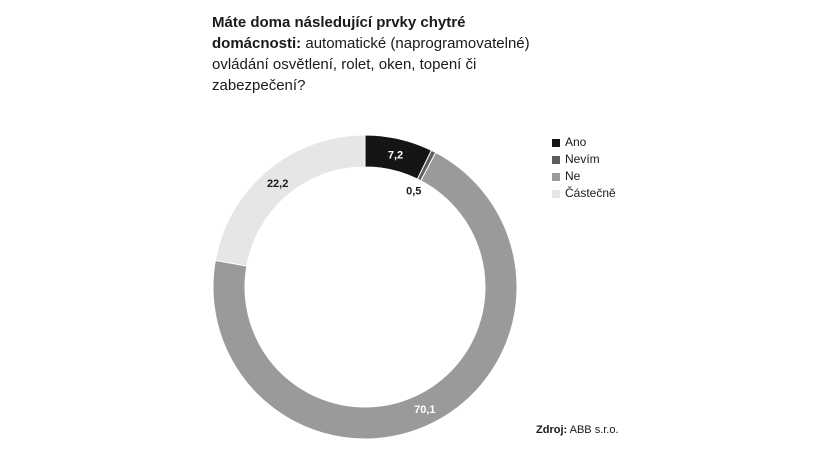 The height and width of the screenshot is (450, 837). What do you see at coordinates (290, 200) in the screenshot?
I see `donut-slice-castecne` at bounding box center [290, 200].